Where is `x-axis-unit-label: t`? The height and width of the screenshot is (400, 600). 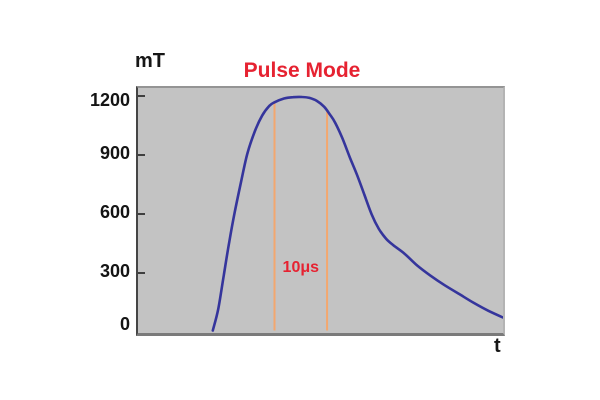
x-axis-unit-label: t is located at coordinates (497, 346).